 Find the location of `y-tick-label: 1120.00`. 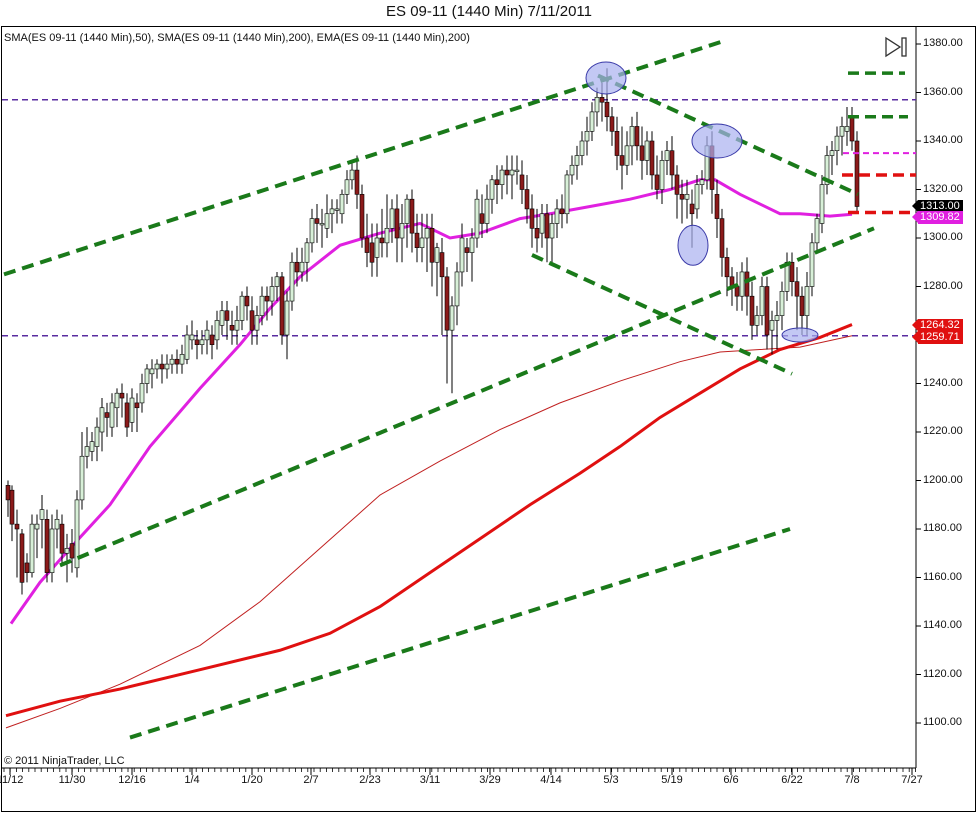

y-tick-label: 1120.00 is located at coordinates (942, 673).